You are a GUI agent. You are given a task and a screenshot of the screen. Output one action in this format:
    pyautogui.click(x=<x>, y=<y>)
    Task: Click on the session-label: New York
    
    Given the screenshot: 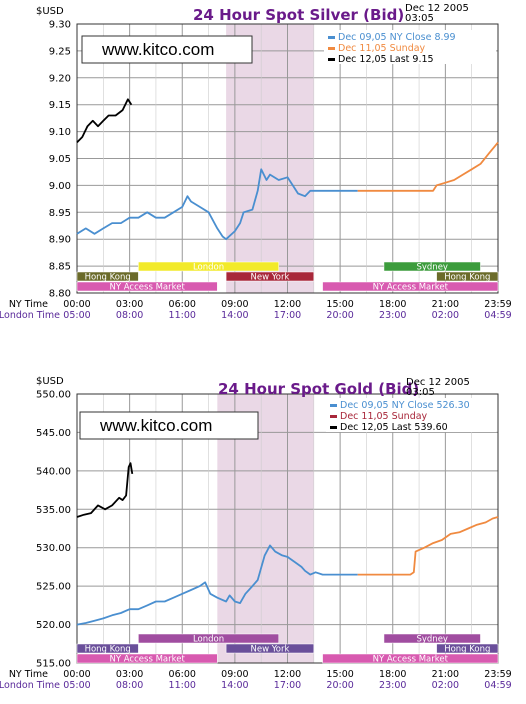 What is the action you would take?
    pyautogui.click(x=269, y=650)
    